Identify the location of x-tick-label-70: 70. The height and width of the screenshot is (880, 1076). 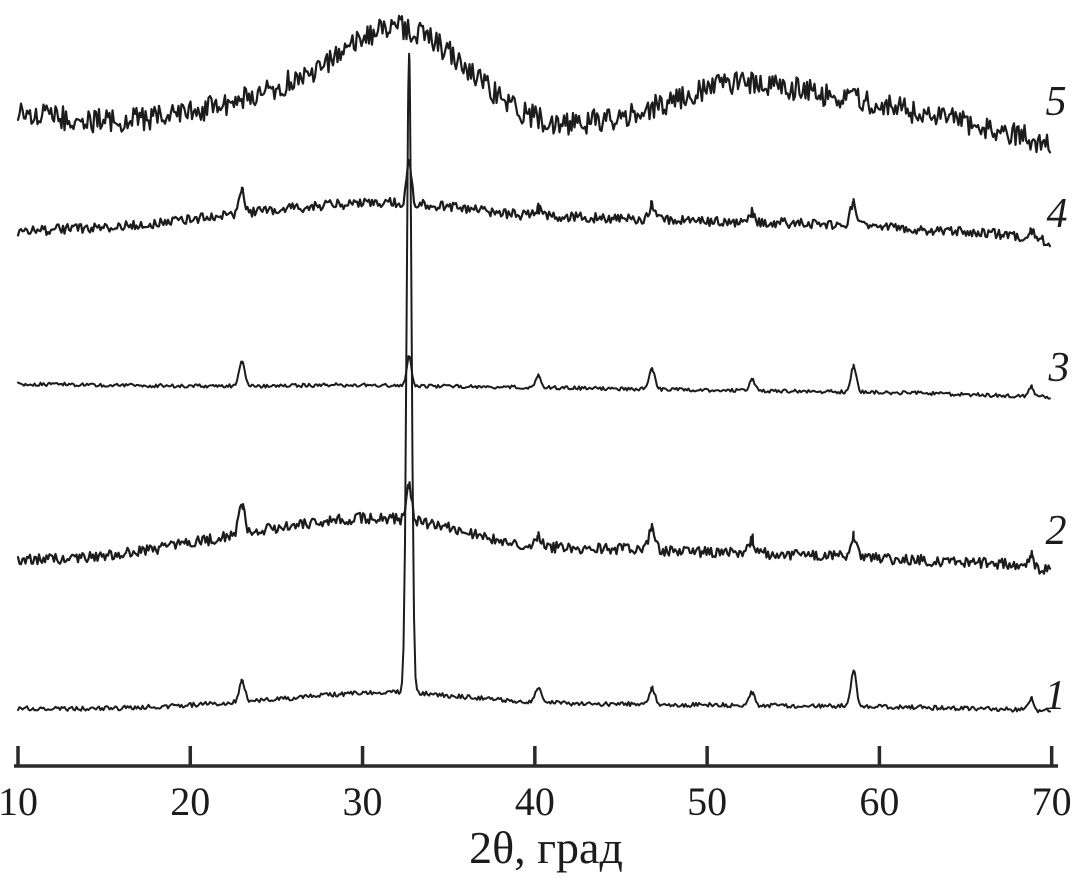
(1052, 801).